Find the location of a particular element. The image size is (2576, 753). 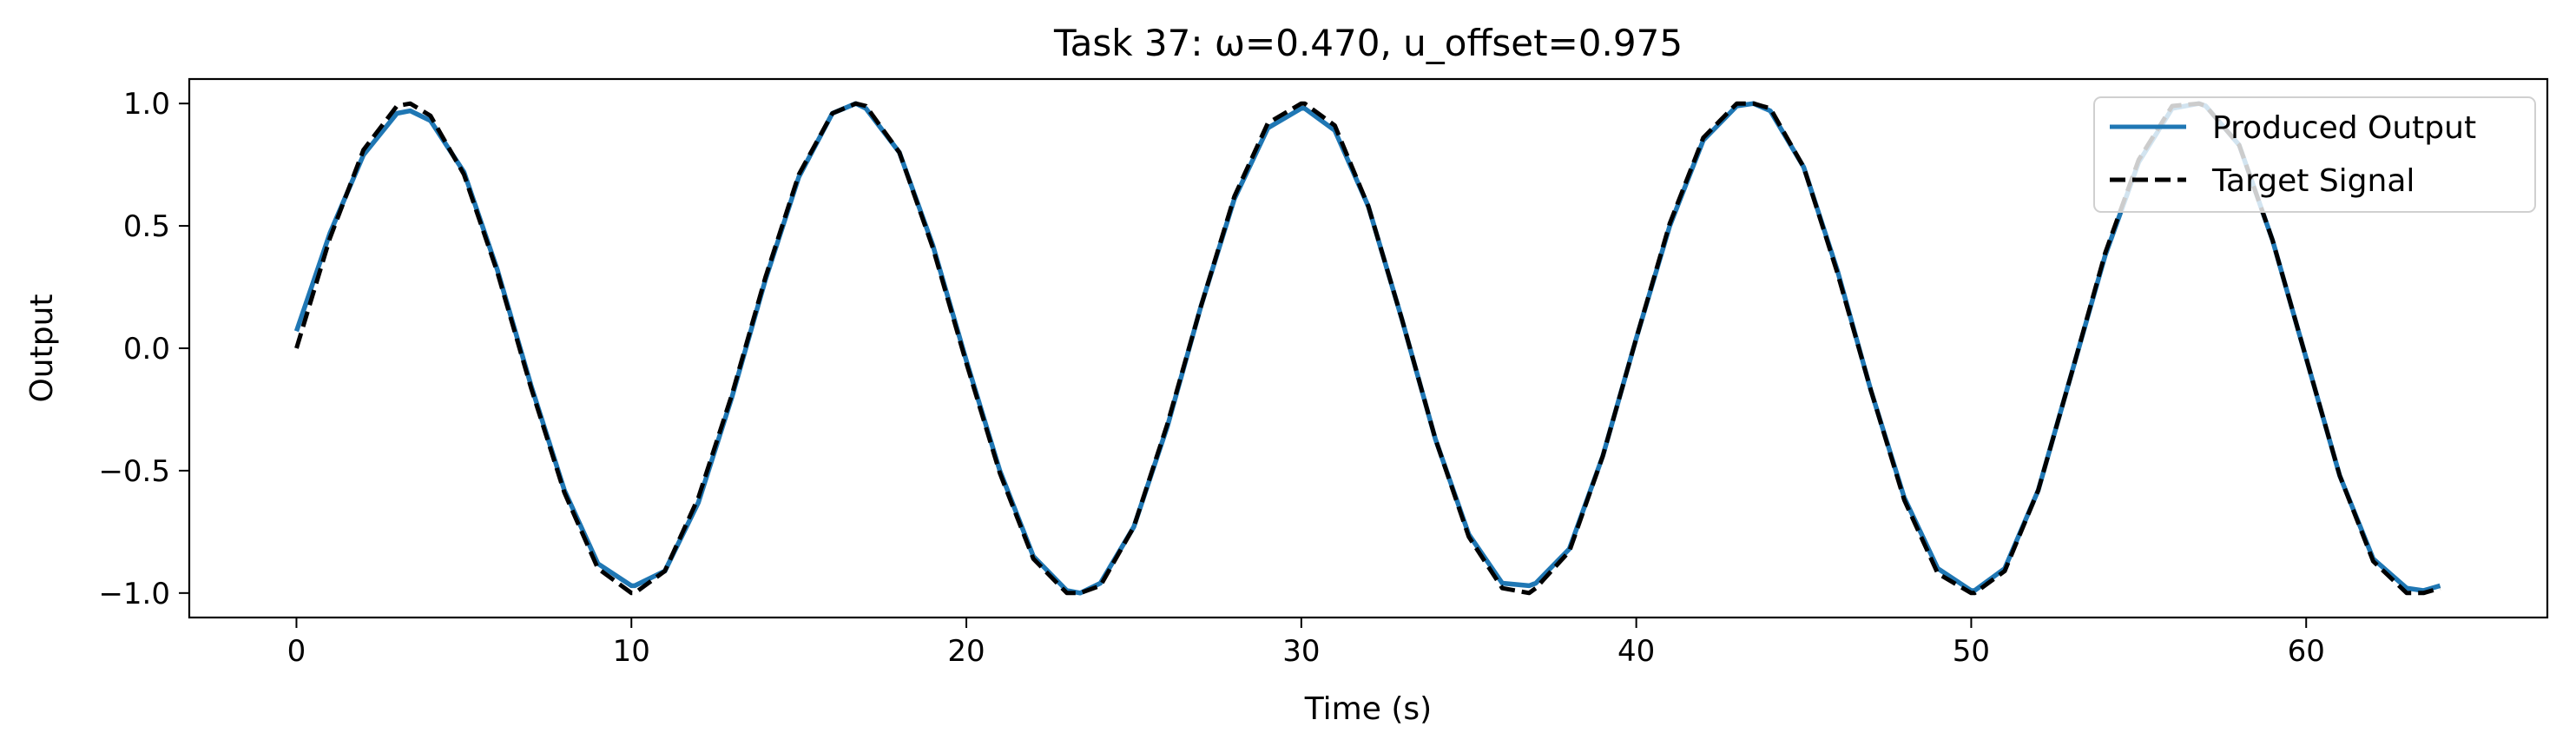

x-tick-label: 10 is located at coordinates (631, 651).